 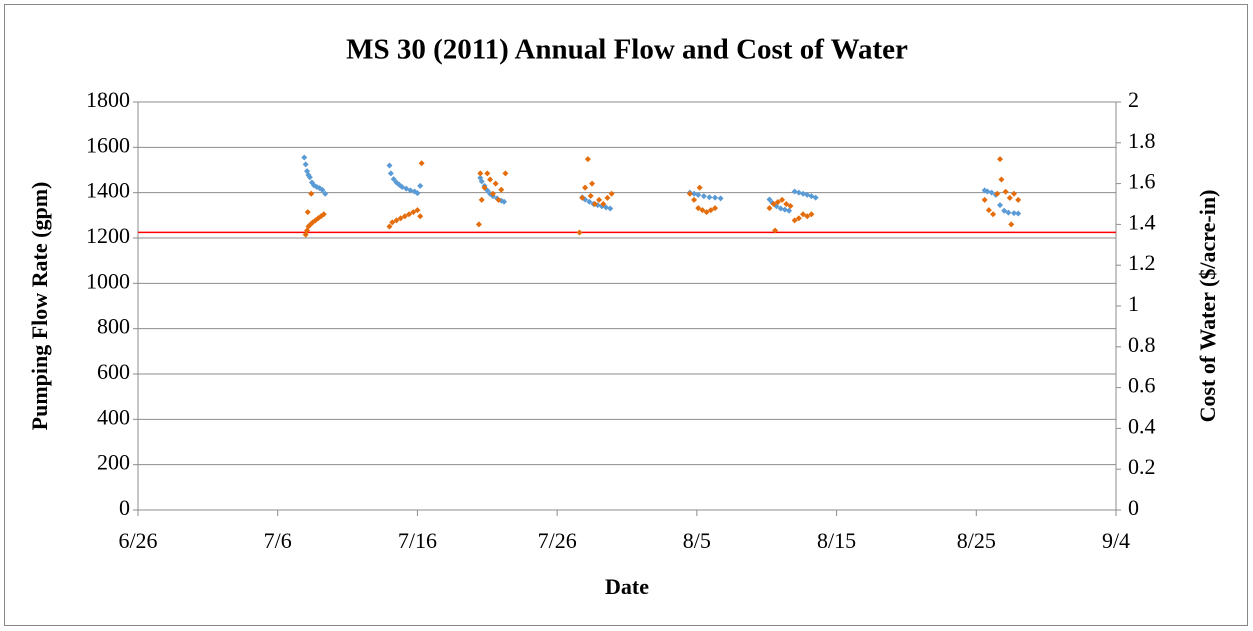 I want to click on y2-tick-label: 0.4, so click(x=1142, y=425).